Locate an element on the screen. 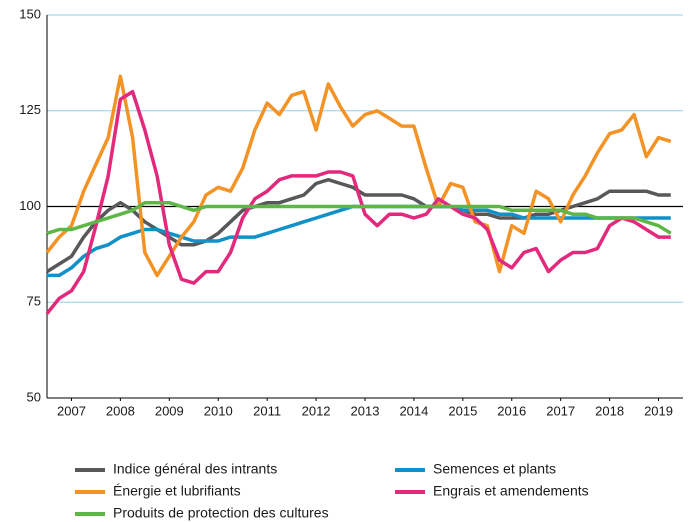  y-tick-label: 125 is located at coordinates (30, 109).